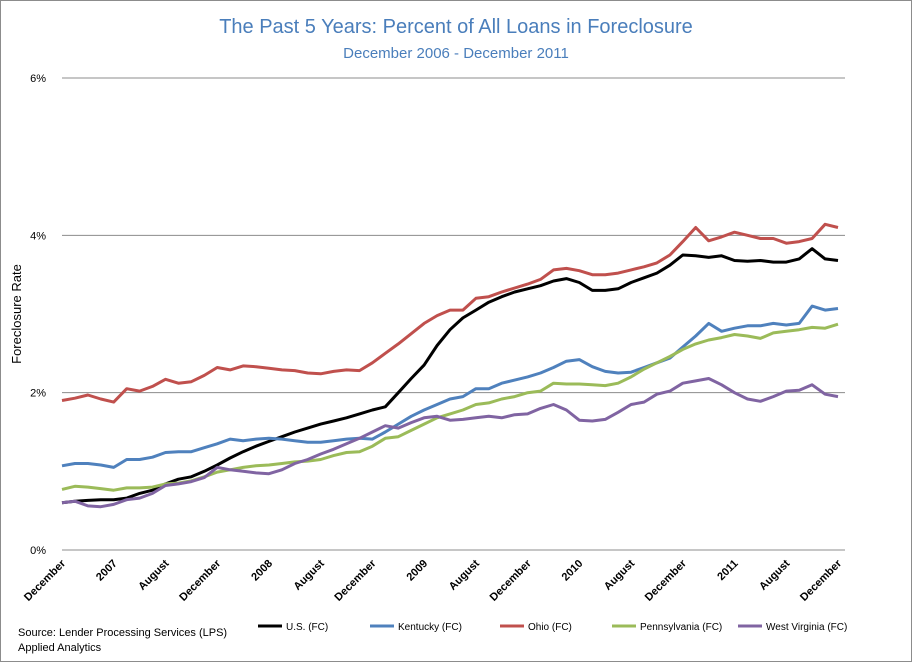  What do you see at coordinates (550, 627) in the screenshot?
I see `legend-label: Ohio (FC)` at bounding box center [550, 627].